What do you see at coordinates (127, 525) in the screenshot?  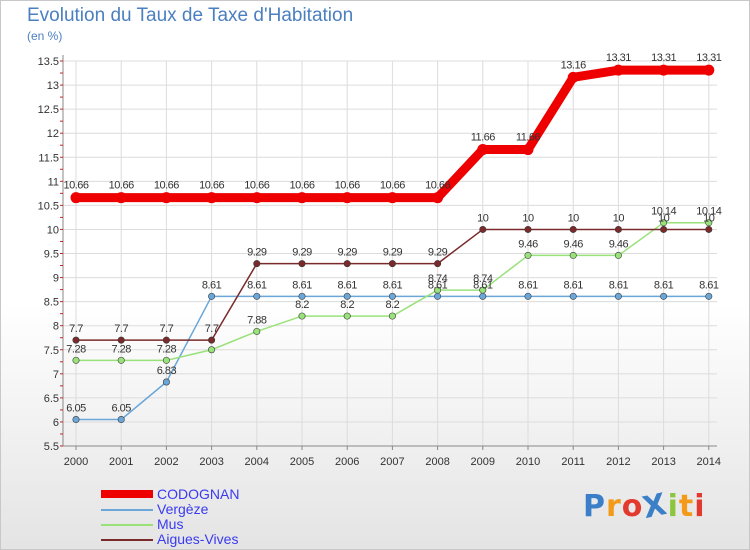 I see `legend-swatch-mus` at bounding box center [127, 525].